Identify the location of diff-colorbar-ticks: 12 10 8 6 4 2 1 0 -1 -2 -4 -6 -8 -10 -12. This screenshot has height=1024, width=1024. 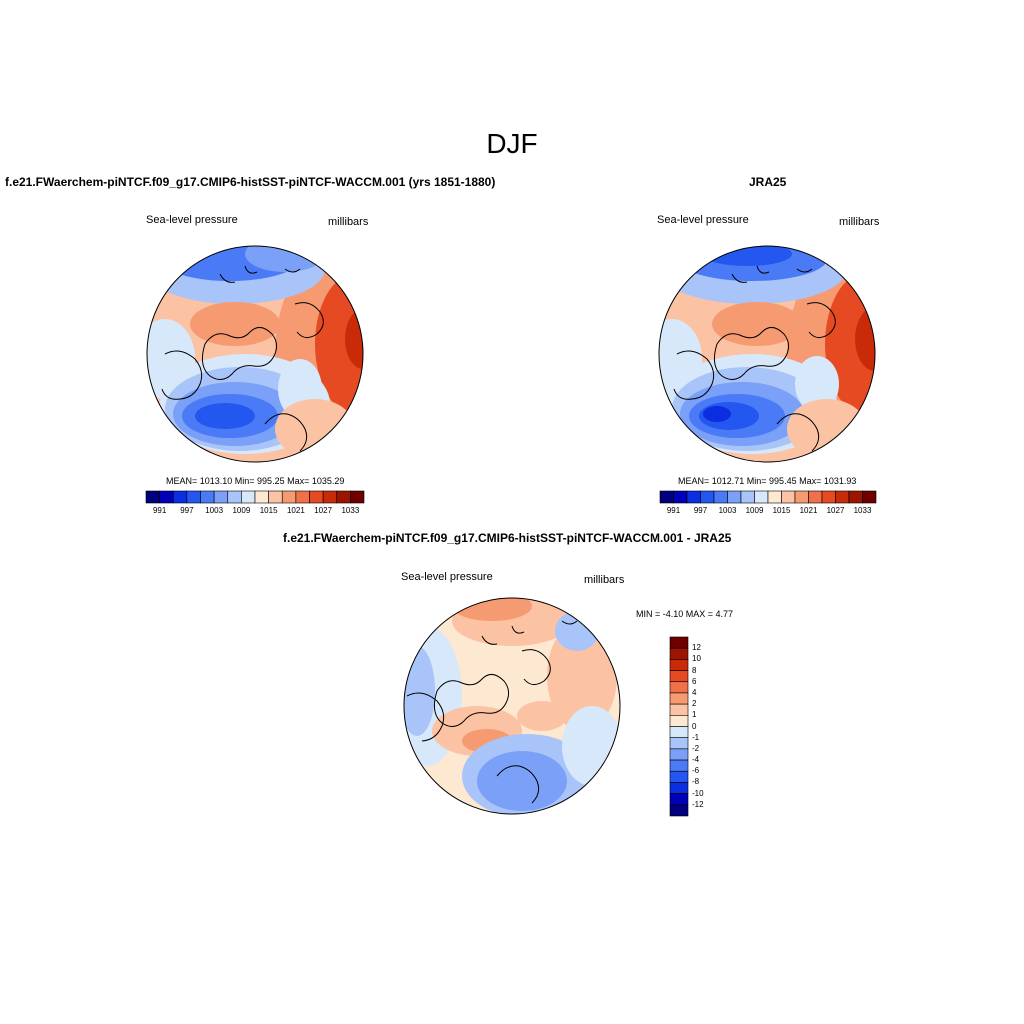
(707, 726).